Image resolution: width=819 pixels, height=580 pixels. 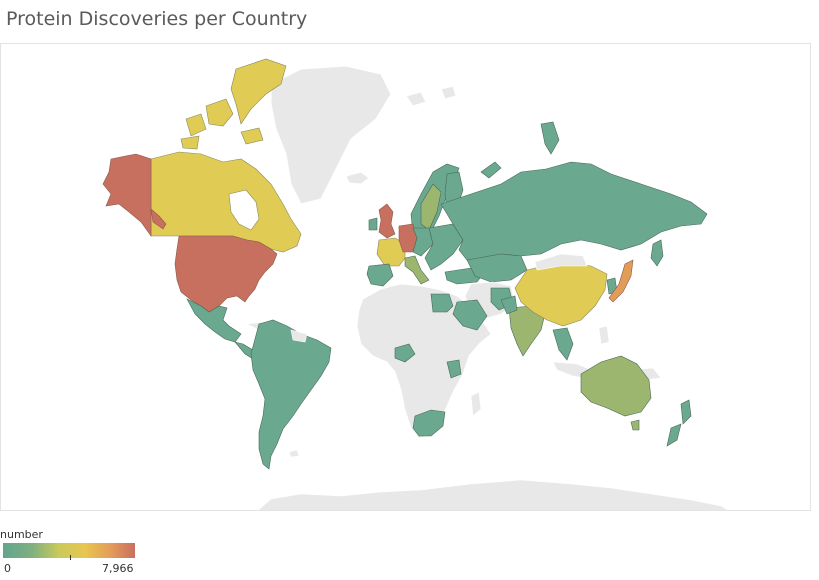 What do you see at coordinates (635, 425) in the screenshot?
I see `region-tasmania` at bounding box center [635, 425].